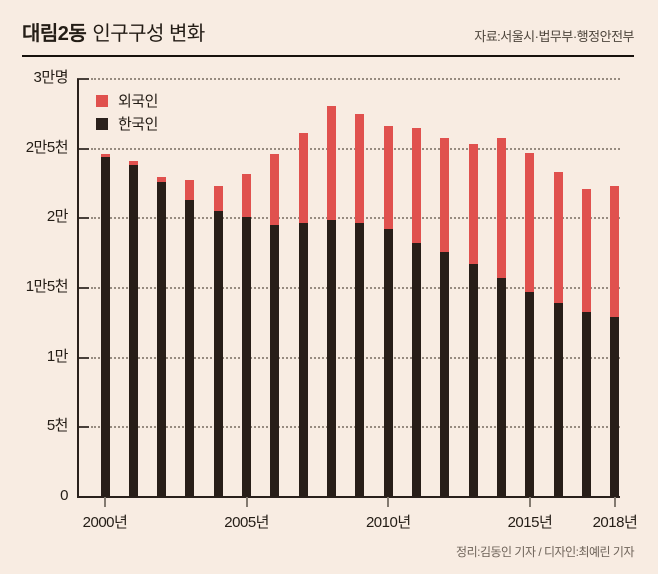  What do you see at coordinates (614, 502) in the screenshot?
I see `x-axis-tick-2018` at bounding box center [614, 502].